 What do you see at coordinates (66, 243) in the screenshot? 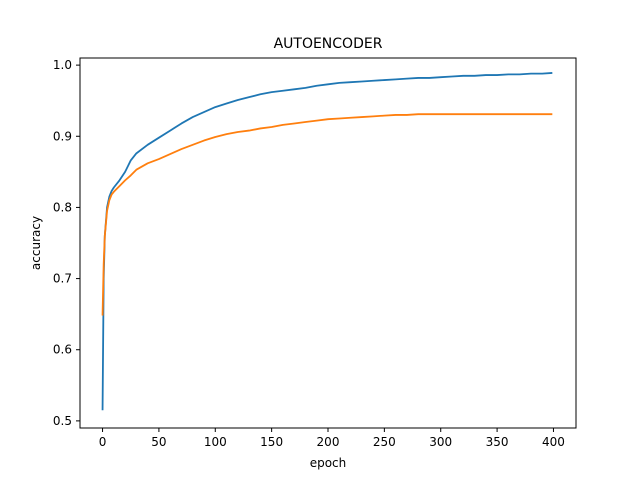
I see `y-axis: 0.5 0.6 0.7 0.8 0.9 1.0` at bounding box center [66, 243].